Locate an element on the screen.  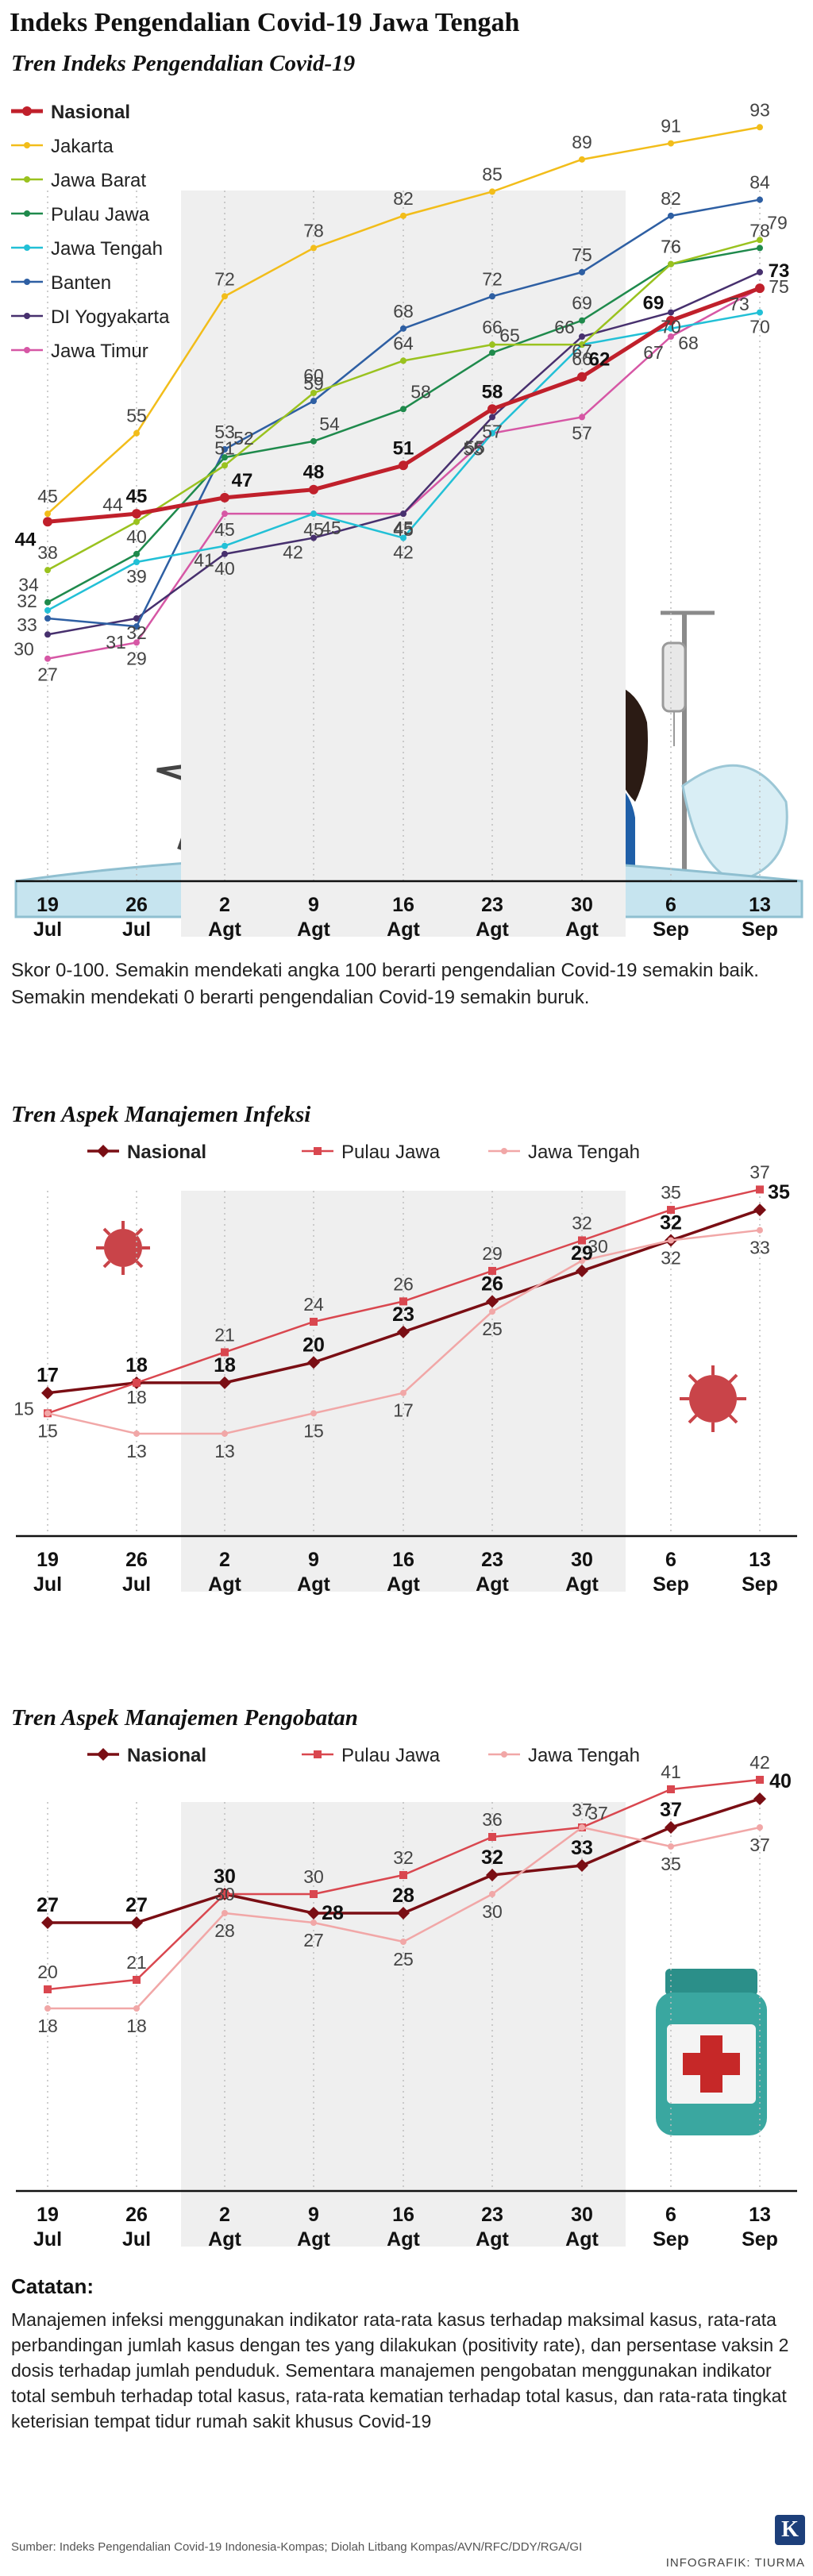
credit-text: INFOGRAFIK: TIURMA is located at coordinates (735, 2563).